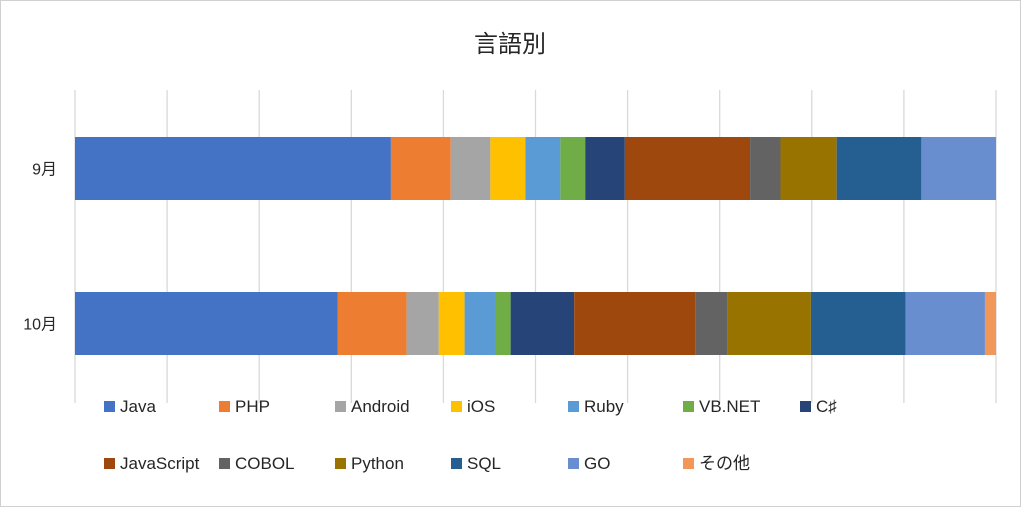 Image resolution: width=1021 pixels, height=507 pixels. I want to click on legend-item: COBOL, so click(257, 463).